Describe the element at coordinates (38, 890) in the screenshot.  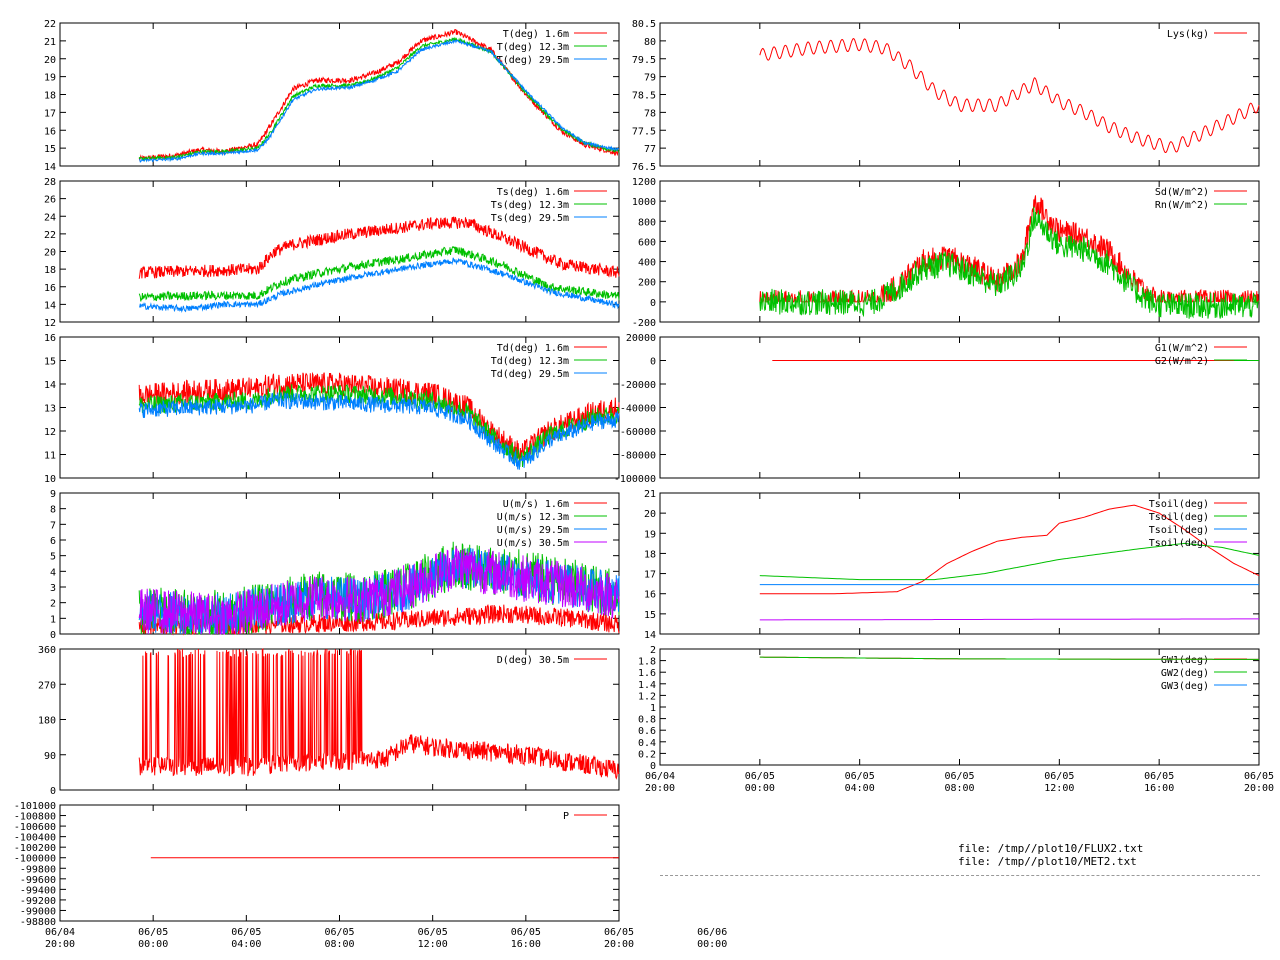
I see `y-tick-label: -99400` at that location.